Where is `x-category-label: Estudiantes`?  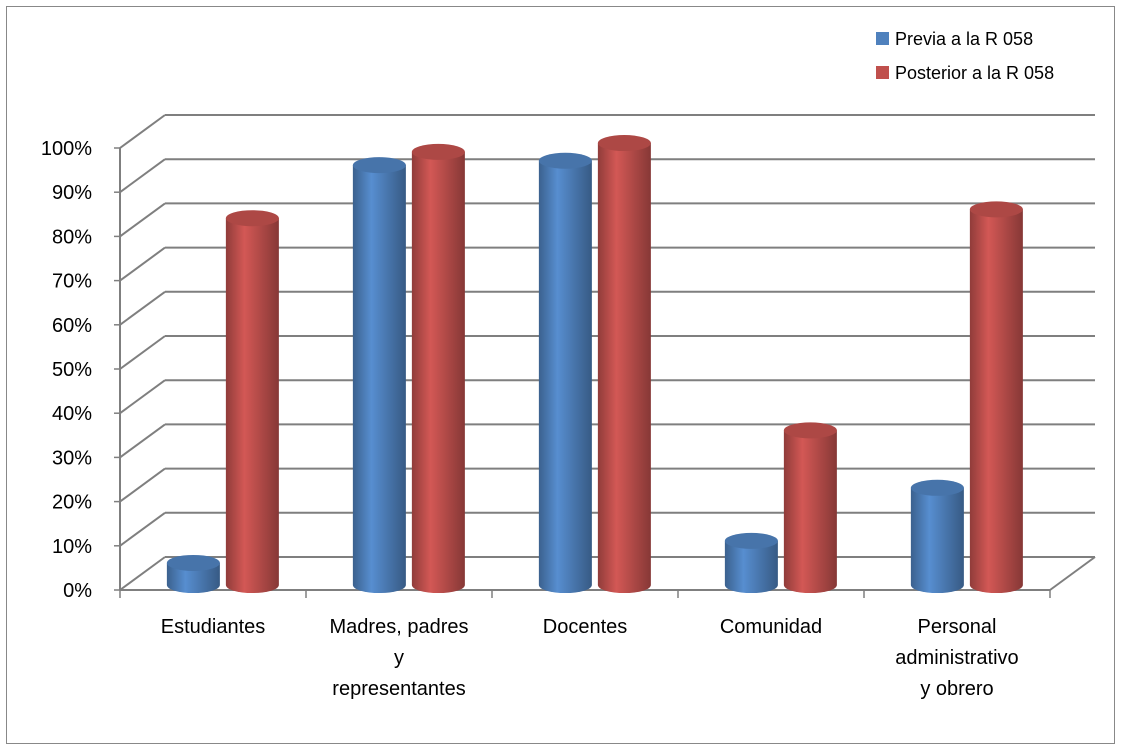 x-category-label: Estudiantes is located at coordinates (213, 627).